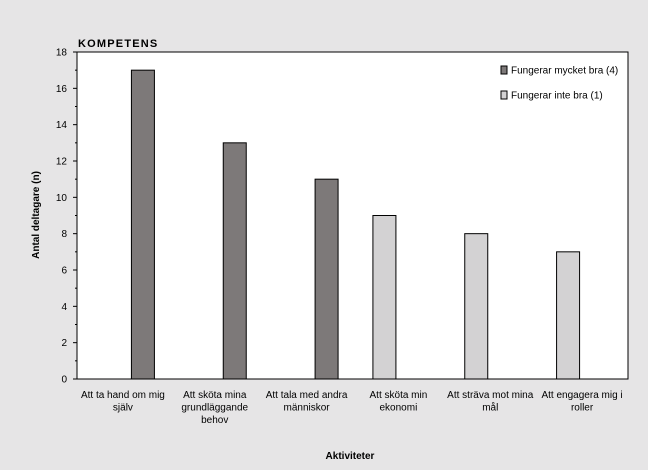  What do you see at coordinates (123, 402) in the screenshot?
I see `x-tick-label: Att ta hand om mig själv` at bounding box center [123, 402].